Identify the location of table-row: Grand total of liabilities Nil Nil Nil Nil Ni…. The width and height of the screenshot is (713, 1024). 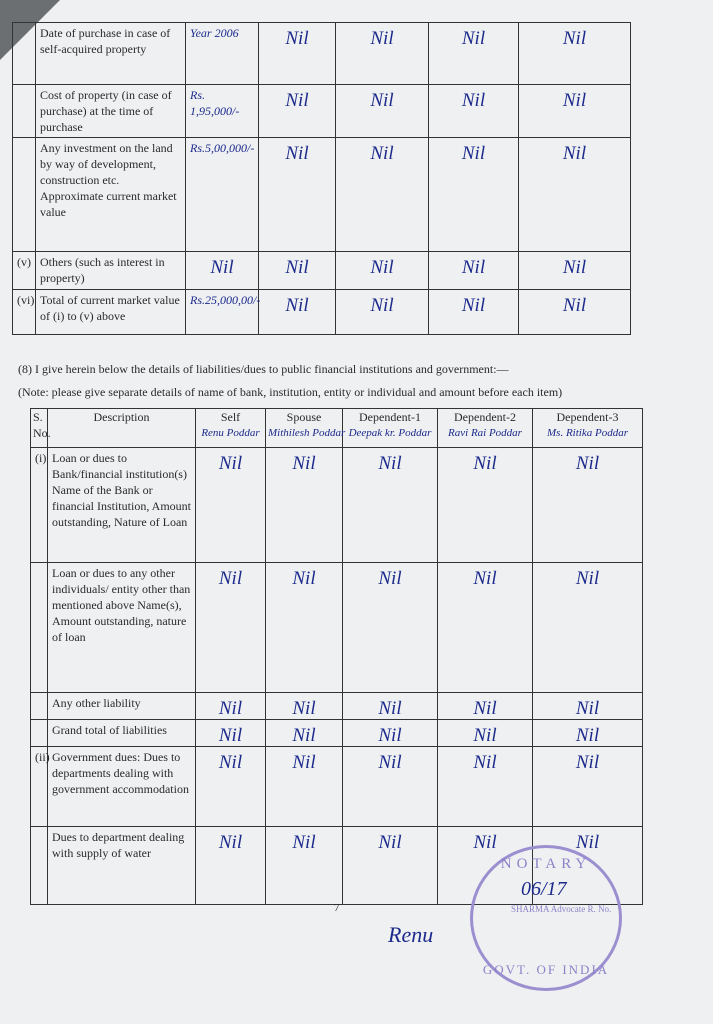
(336, 733).